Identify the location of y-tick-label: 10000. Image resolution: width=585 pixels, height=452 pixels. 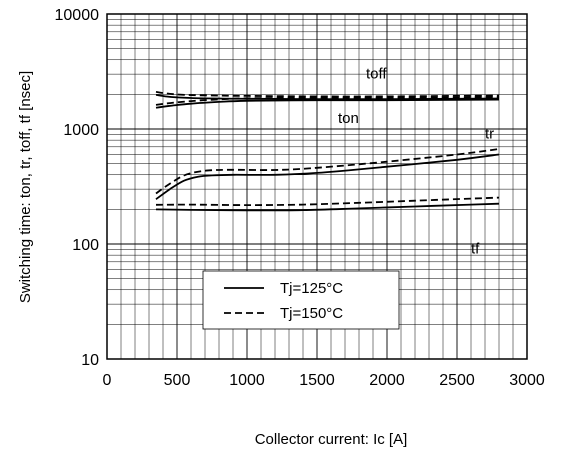
(77, 15).